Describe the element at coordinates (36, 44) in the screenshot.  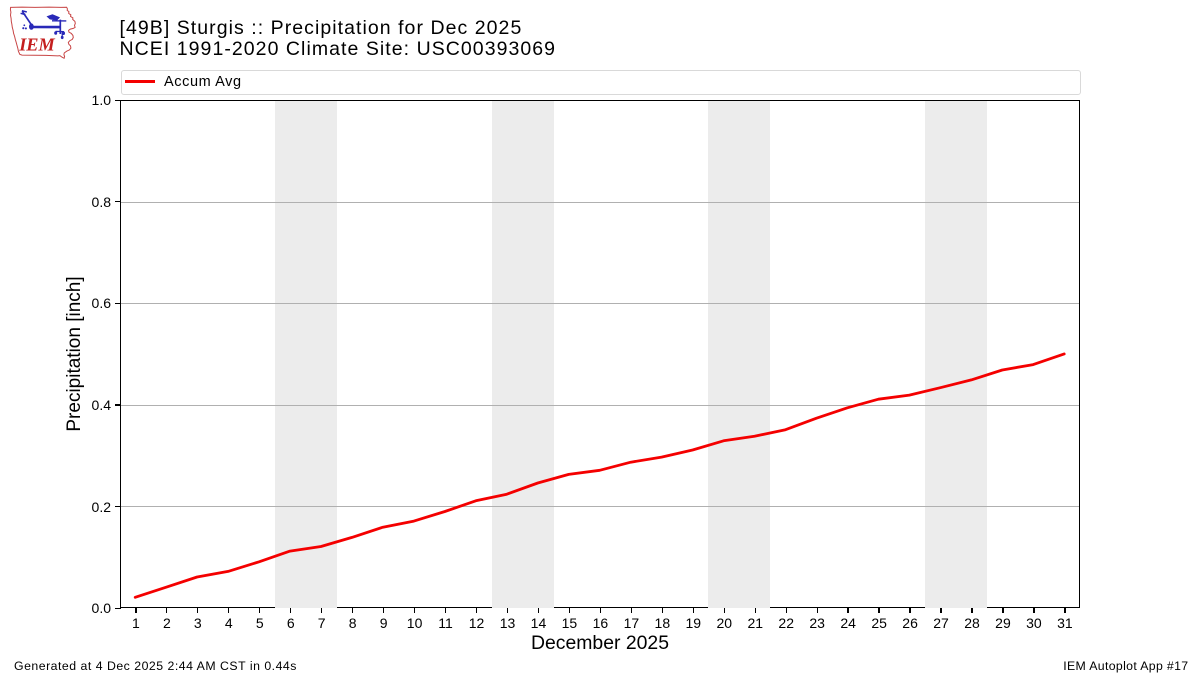
I see `svg-text: IEM` at that location.